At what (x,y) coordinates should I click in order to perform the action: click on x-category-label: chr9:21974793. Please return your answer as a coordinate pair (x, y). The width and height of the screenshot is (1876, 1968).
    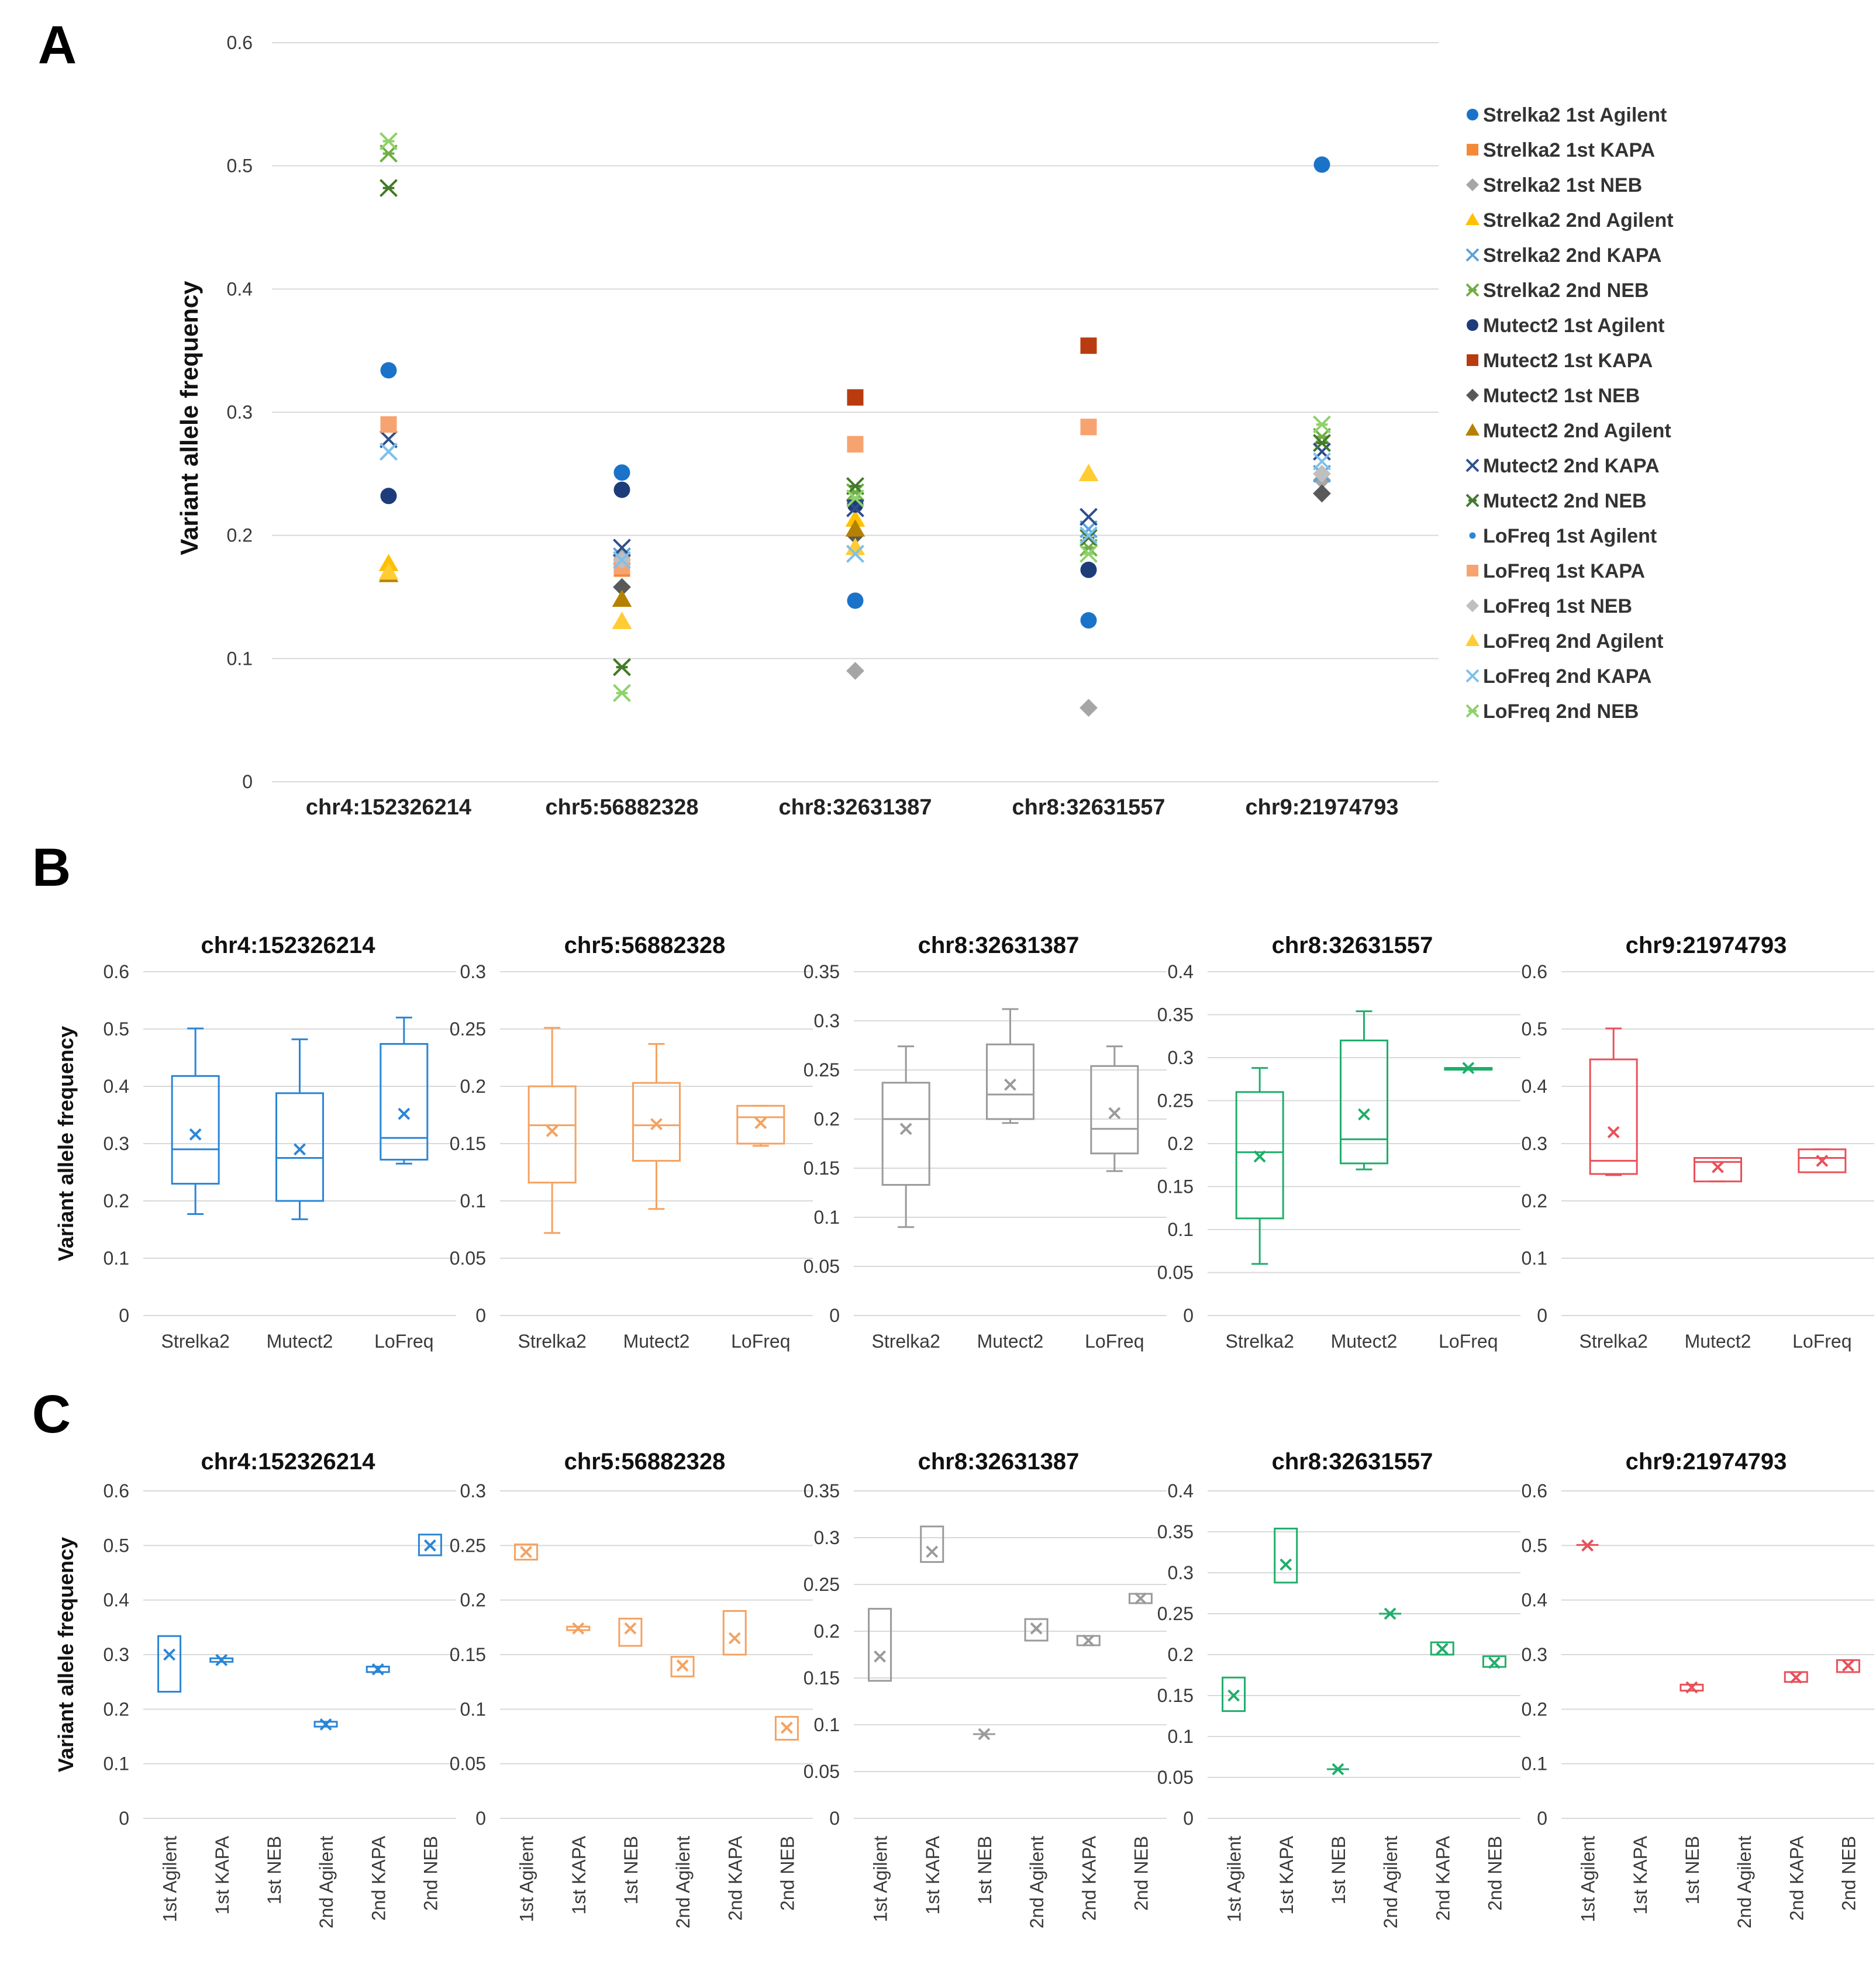
    Looking at the image, I should click on (1323, 808).